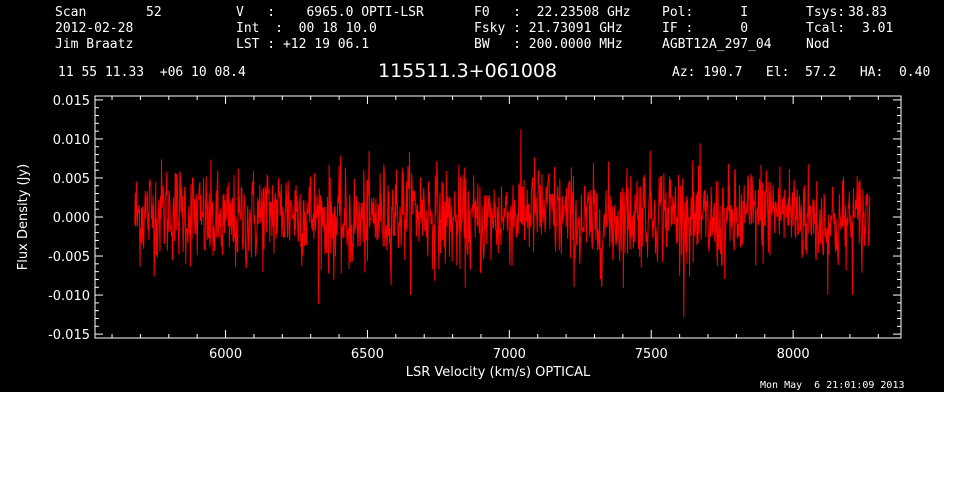  Describe the element at coordinates (71, 12) in the screenshot. I see `scan-label: Scan` at that location.